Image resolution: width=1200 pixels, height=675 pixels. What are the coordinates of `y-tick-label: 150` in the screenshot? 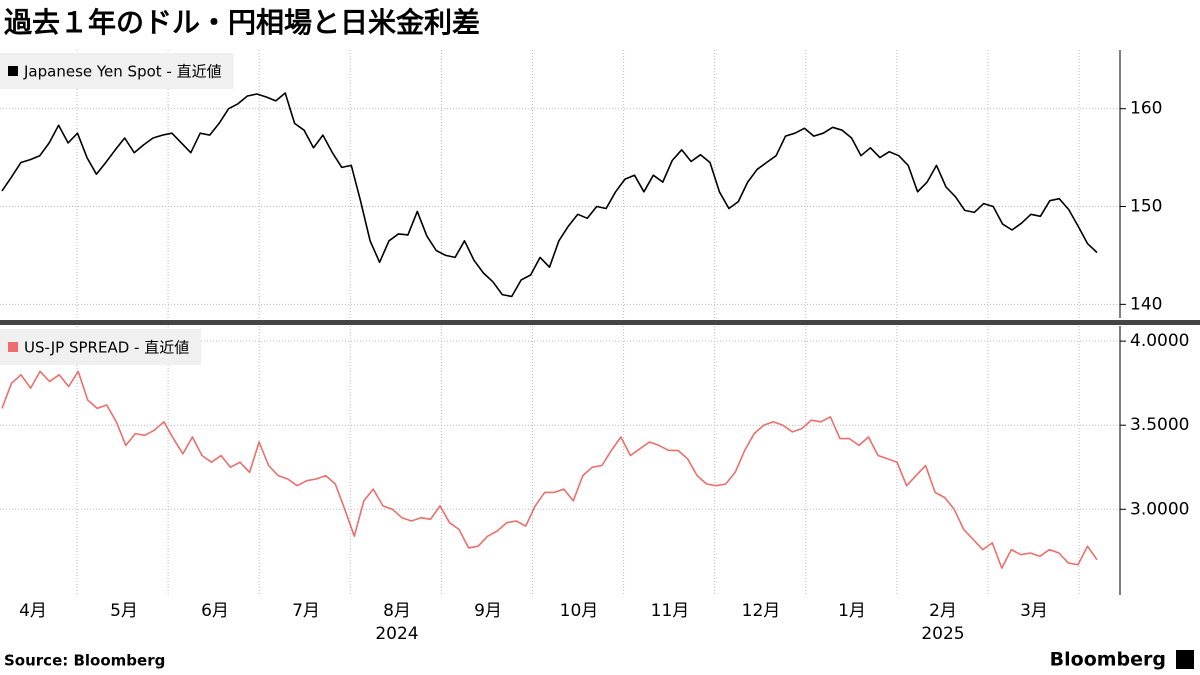 It's located at (1146, 207).